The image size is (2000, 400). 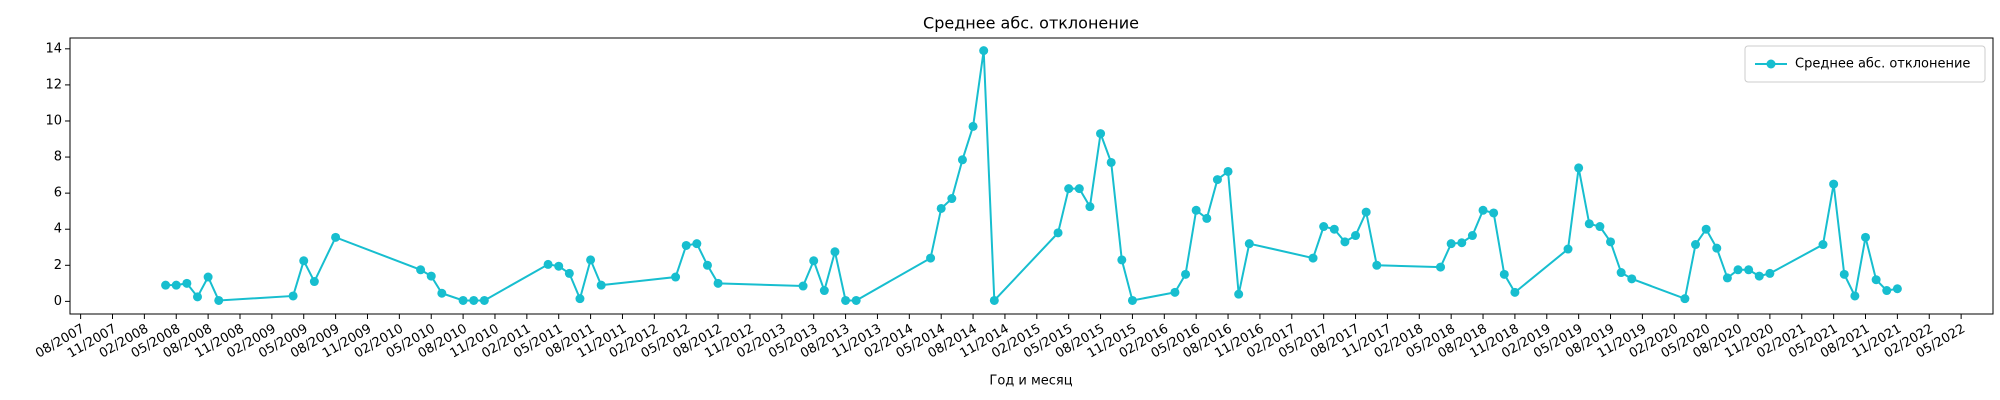 I want to click on legend-box, so click(x=1865, y=64).